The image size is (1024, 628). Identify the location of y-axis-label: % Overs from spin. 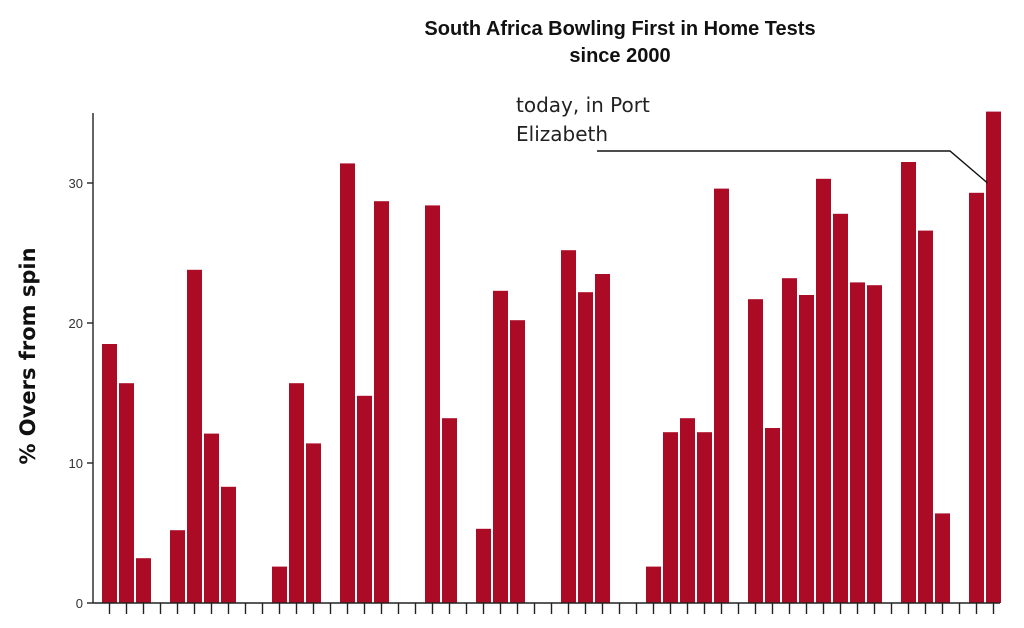
(28, 355).